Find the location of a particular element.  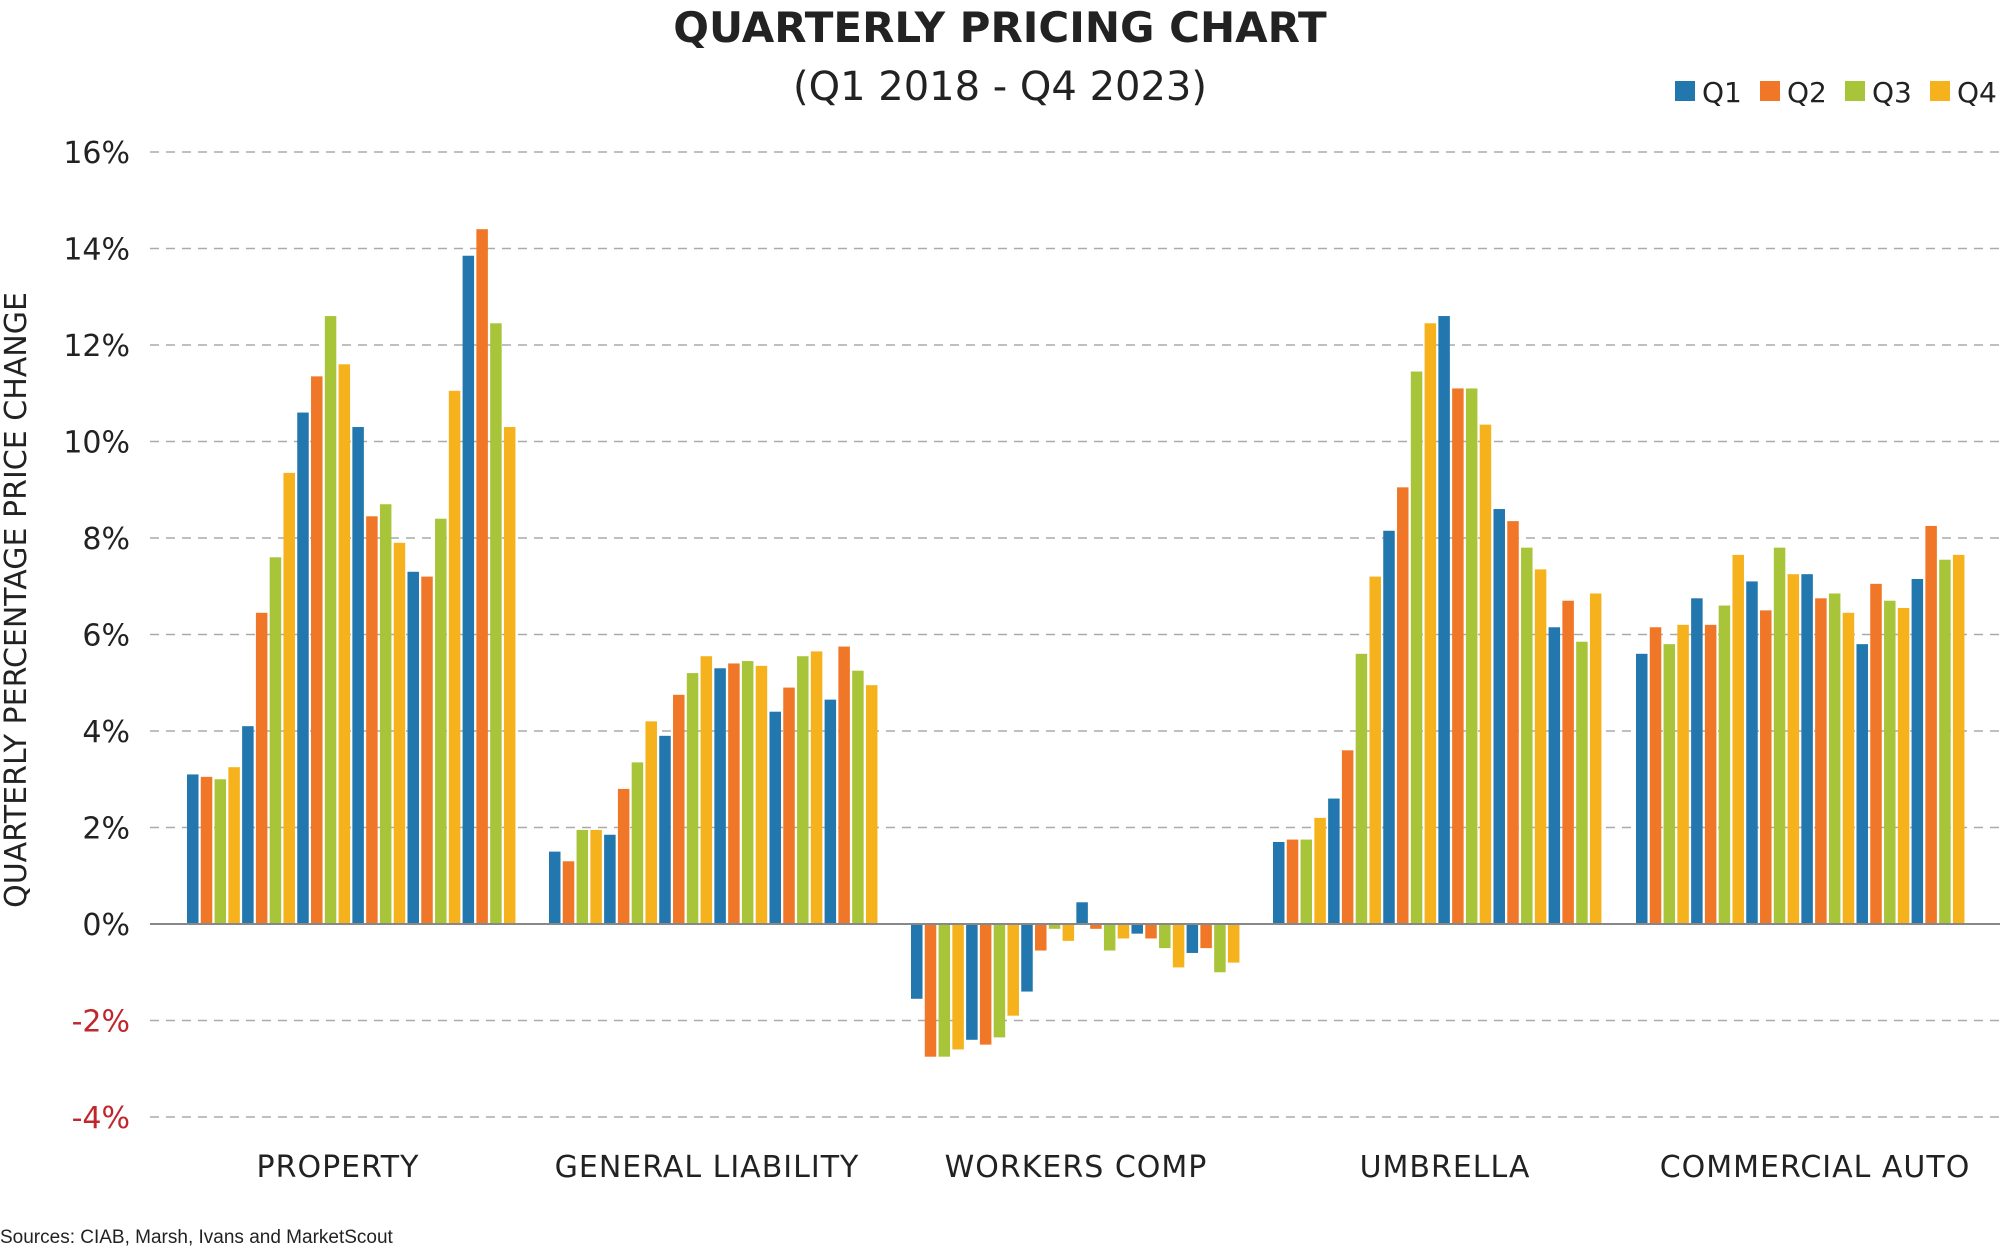

y-tick-label: -2% is located at coordinates (101, 1022).